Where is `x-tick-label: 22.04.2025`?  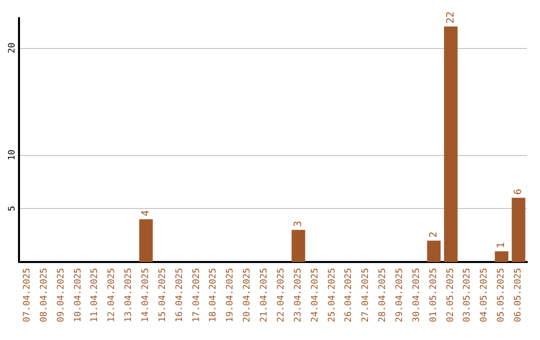 x-tick-label: 22.04.2025 is located at coordinates (281, 295).